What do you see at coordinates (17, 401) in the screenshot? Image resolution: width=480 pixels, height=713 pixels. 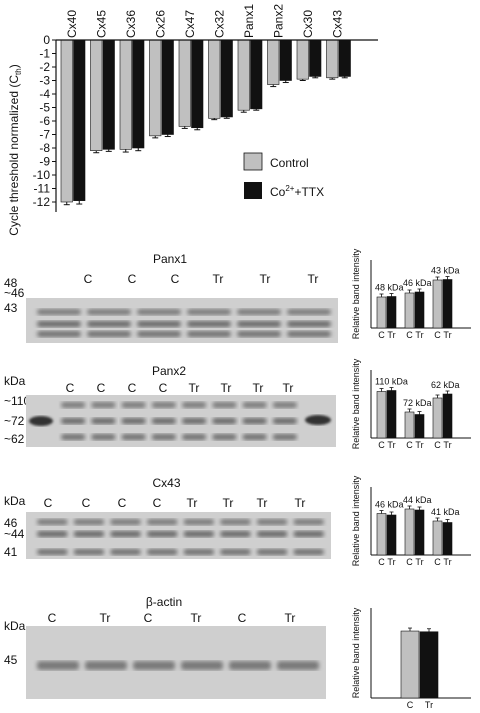 I see `size-marker: ~110` at bounding box center [17, 401].